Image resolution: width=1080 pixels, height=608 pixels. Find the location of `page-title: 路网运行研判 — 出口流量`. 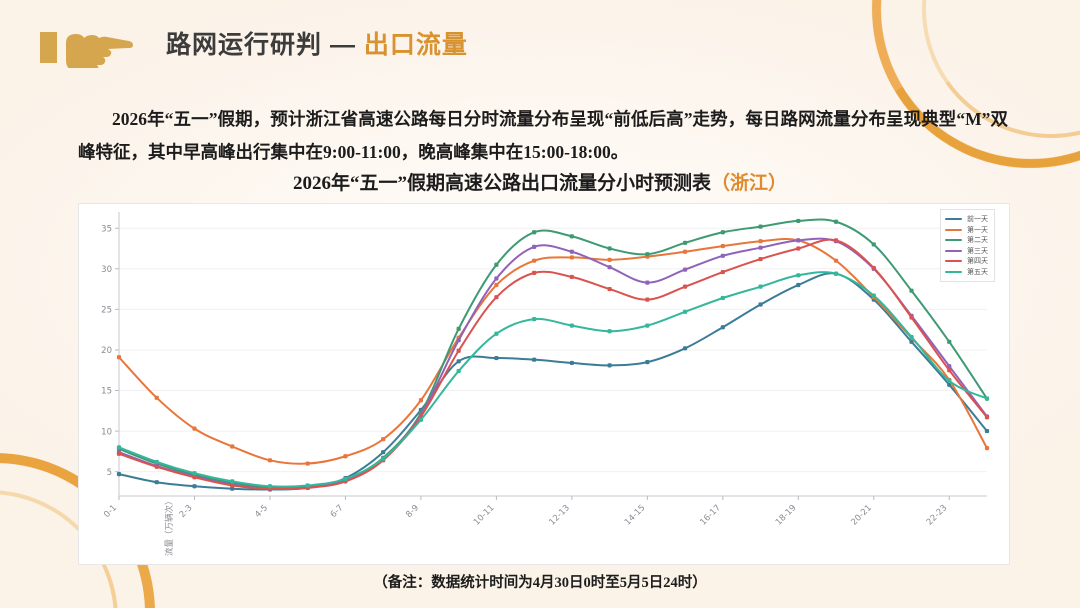

page-title: 路网运行研判 — 出口流量 is located at coordinates (317, 43).